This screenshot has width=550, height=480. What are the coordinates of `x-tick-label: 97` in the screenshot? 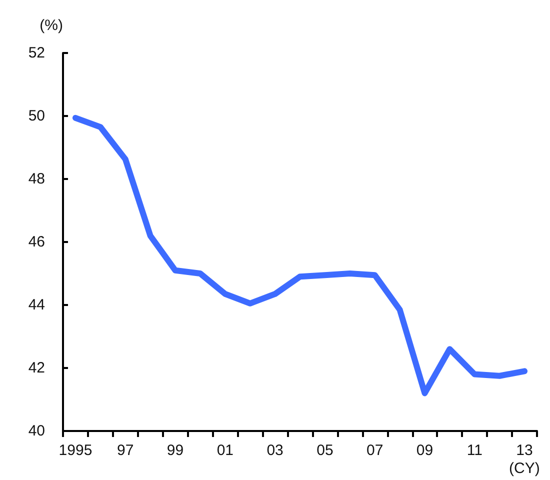 It's located at (125, 450).